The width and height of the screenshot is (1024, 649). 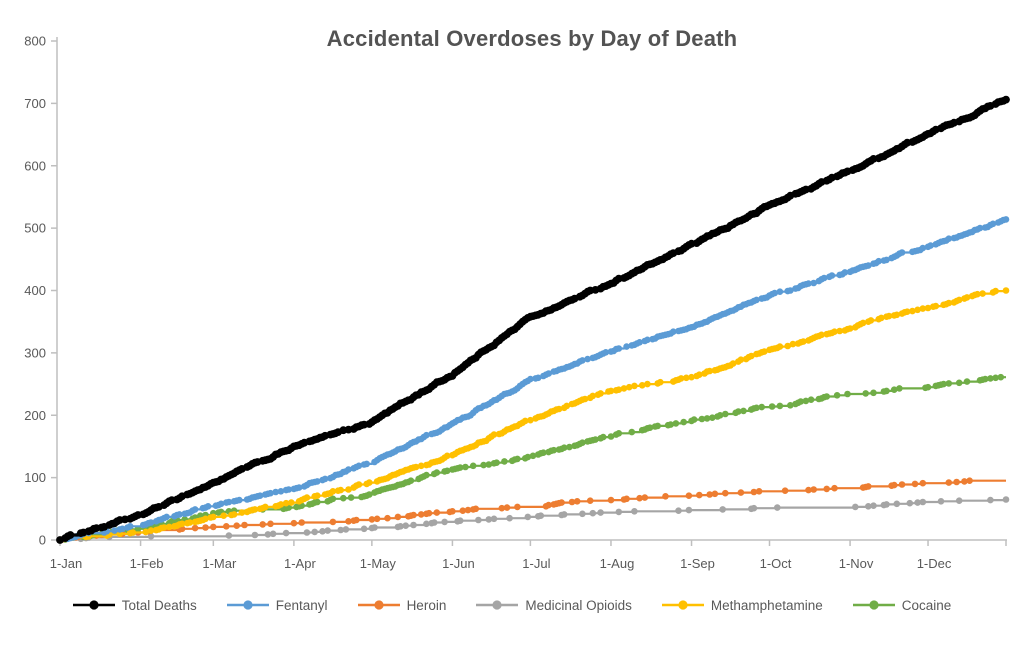 I want to click on legend-marker-total-deaths, so click(x=93, y=605).